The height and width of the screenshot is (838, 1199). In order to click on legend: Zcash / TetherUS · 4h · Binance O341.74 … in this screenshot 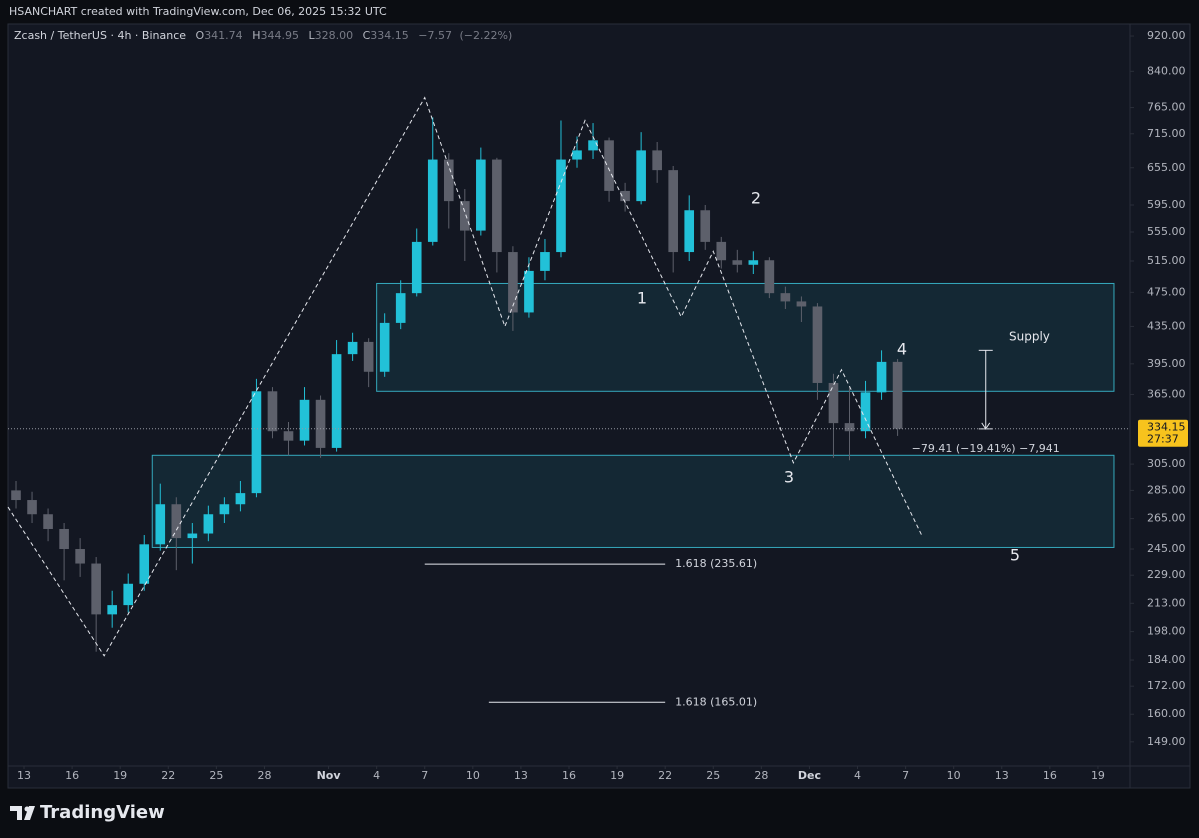, I will do `click(263, 35)`.